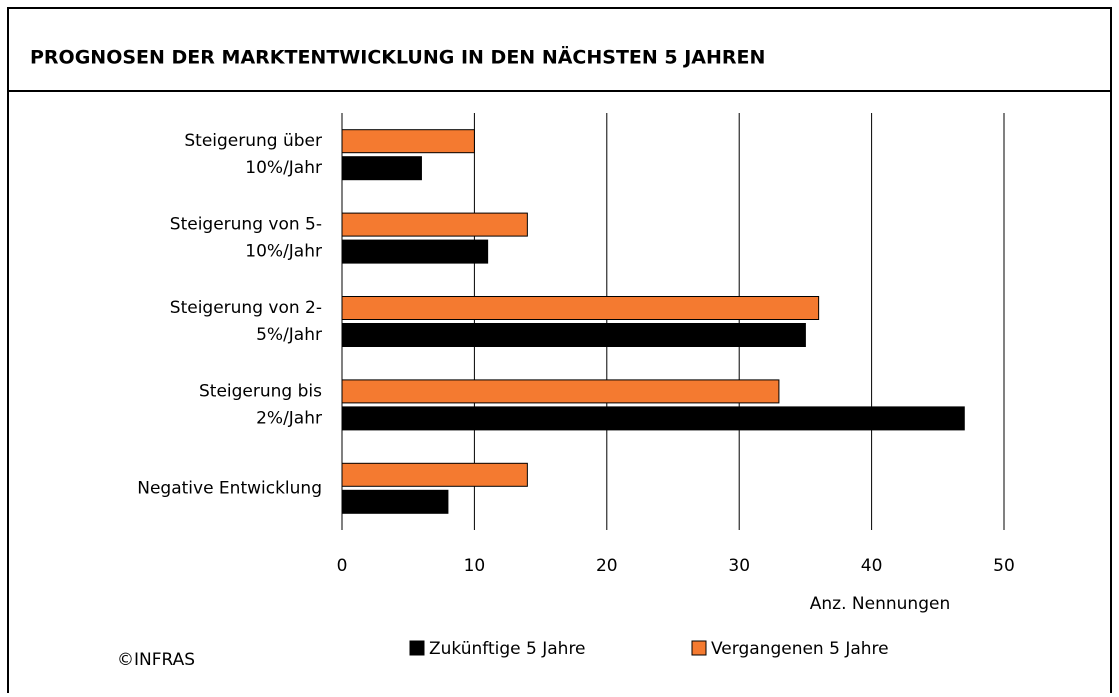  I want to click on x-tick-label: 10, so click(475, 566).